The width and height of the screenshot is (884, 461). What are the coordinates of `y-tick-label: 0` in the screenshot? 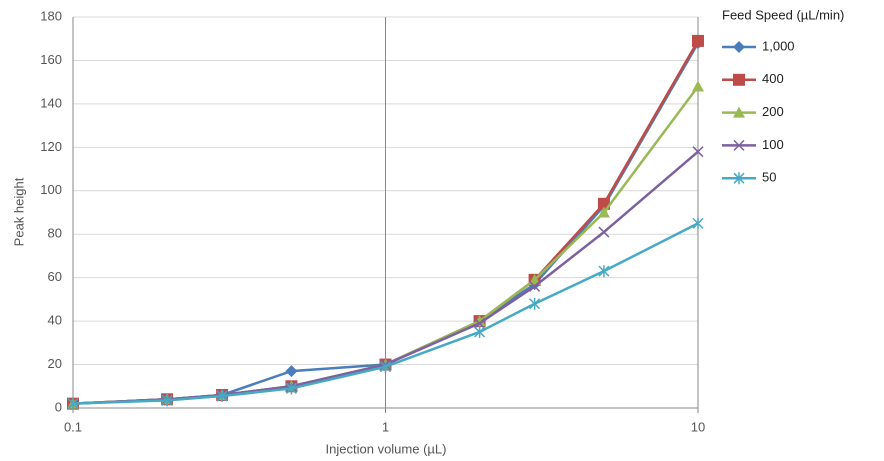 It's located at (58, 406).